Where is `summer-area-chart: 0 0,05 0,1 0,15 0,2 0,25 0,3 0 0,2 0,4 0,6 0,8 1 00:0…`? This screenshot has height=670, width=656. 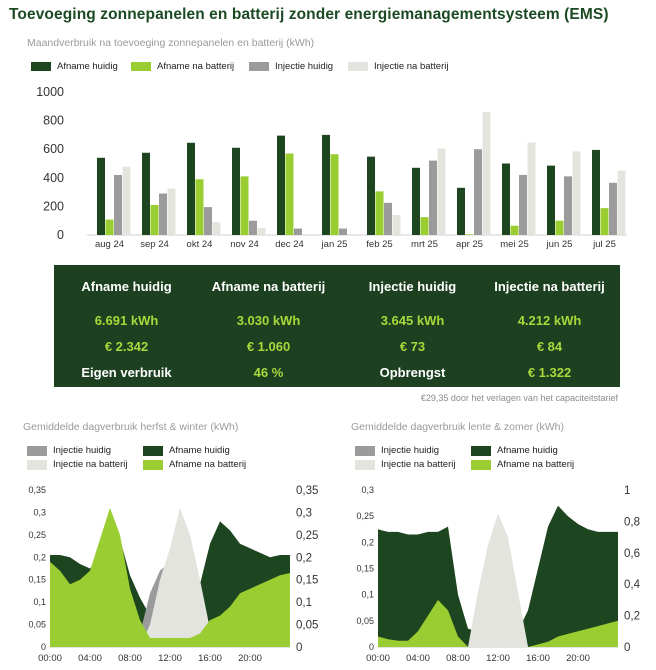 summer-area-chart: 0 0,05 0,1 0,15 0,2 0,25 0,3 0 0,2 0,4 0,6 0,8 1 00:0… is located at coordinates (498, 574).